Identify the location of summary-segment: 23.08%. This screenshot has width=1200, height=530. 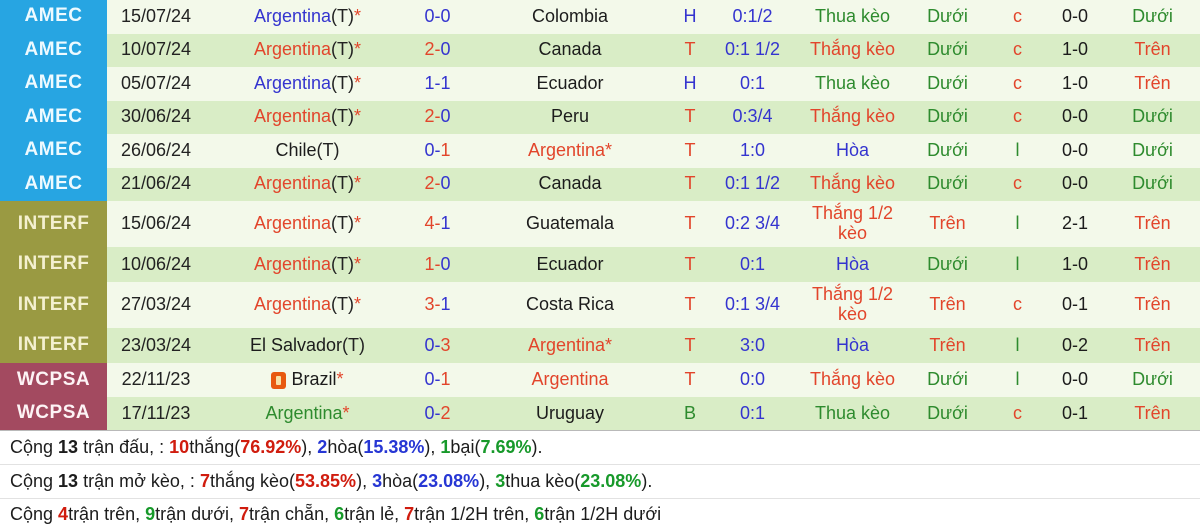
(449, 480).